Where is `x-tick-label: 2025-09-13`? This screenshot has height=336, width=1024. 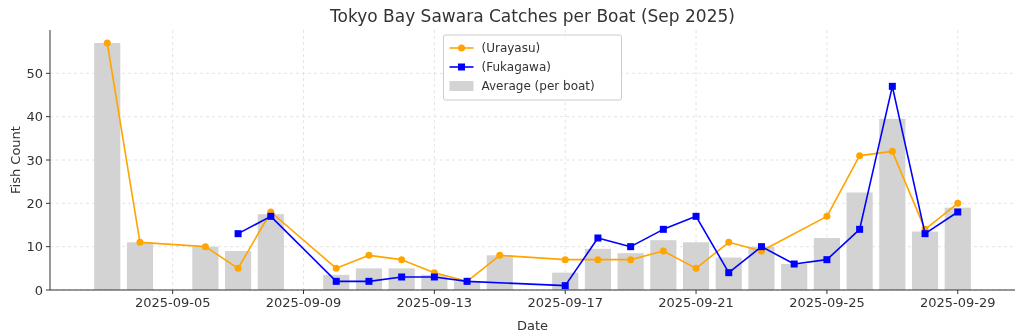 x-tick-label: 2025-09-13 is located at coordinates (434, 302).